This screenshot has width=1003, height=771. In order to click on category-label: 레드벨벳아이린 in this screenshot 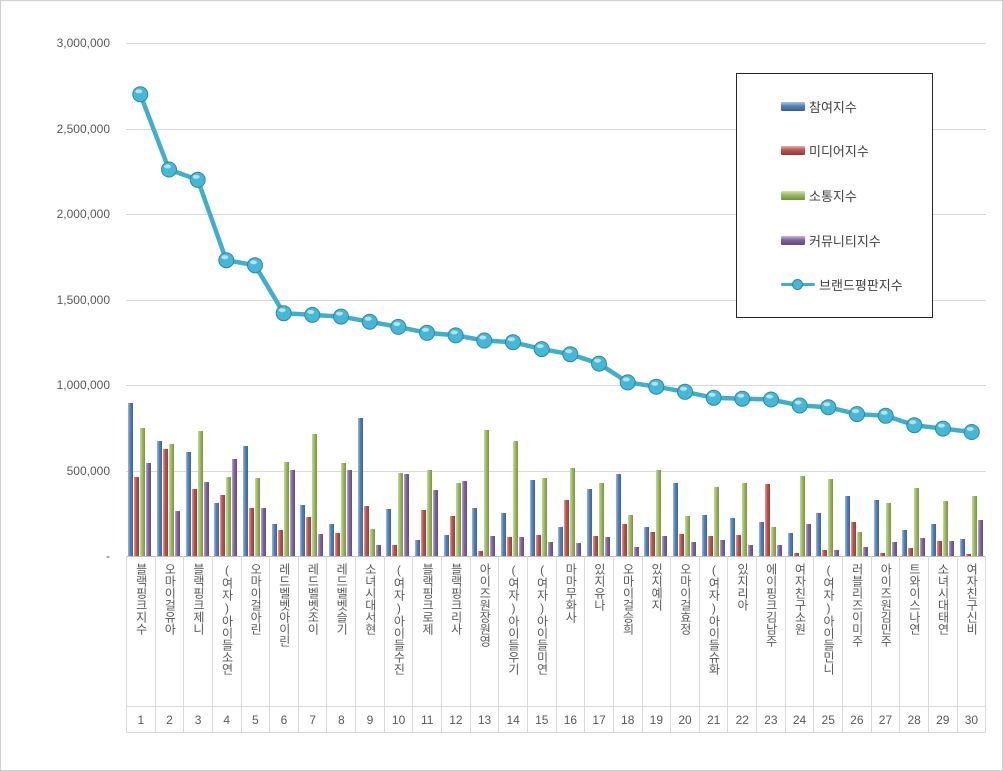, I will do `click(284, 605)`.